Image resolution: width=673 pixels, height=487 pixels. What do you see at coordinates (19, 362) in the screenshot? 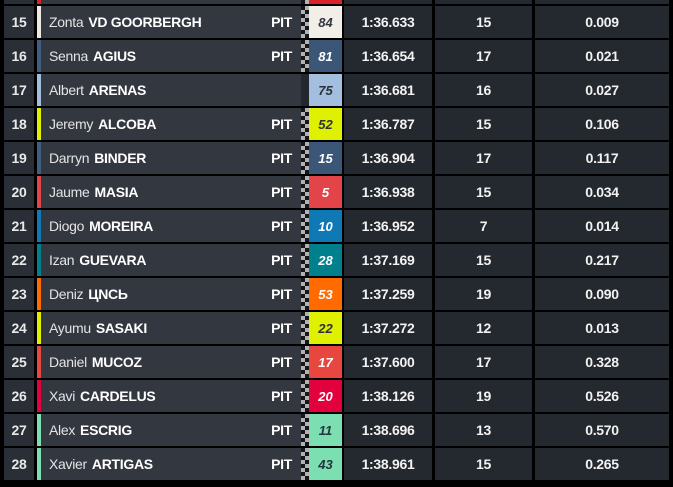
I see `position-cell: 25` at bounding box center [19, 362].